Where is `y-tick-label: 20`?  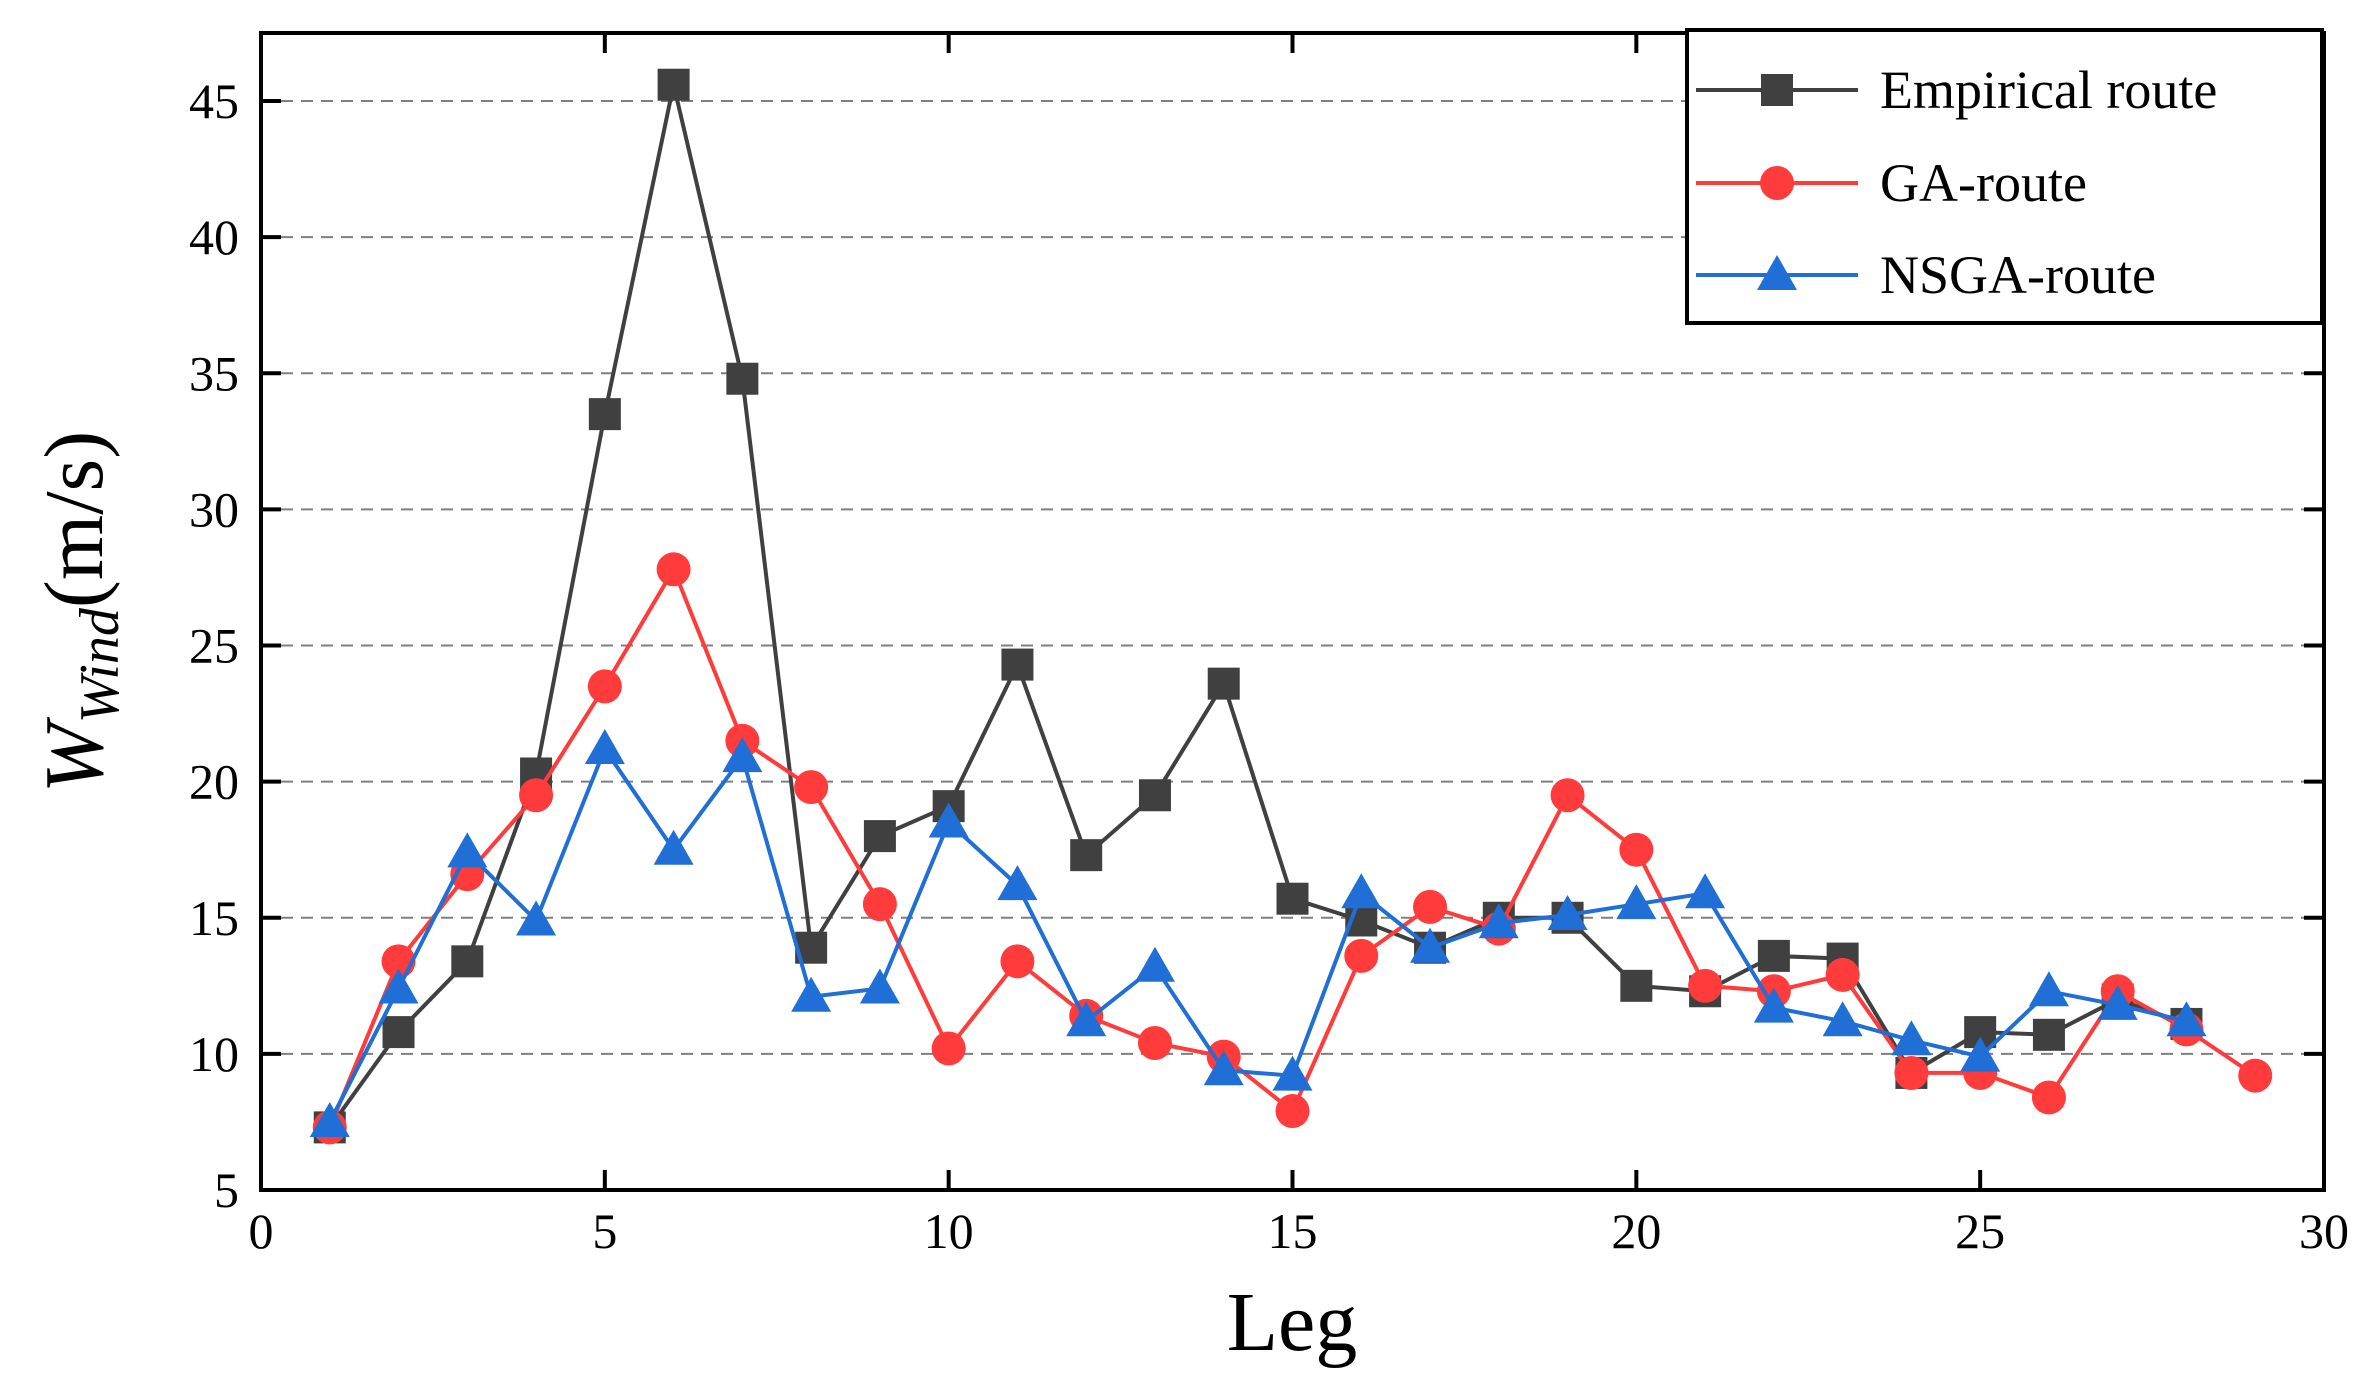 y-tick-label: 20 is located at coordinates (214, 782).